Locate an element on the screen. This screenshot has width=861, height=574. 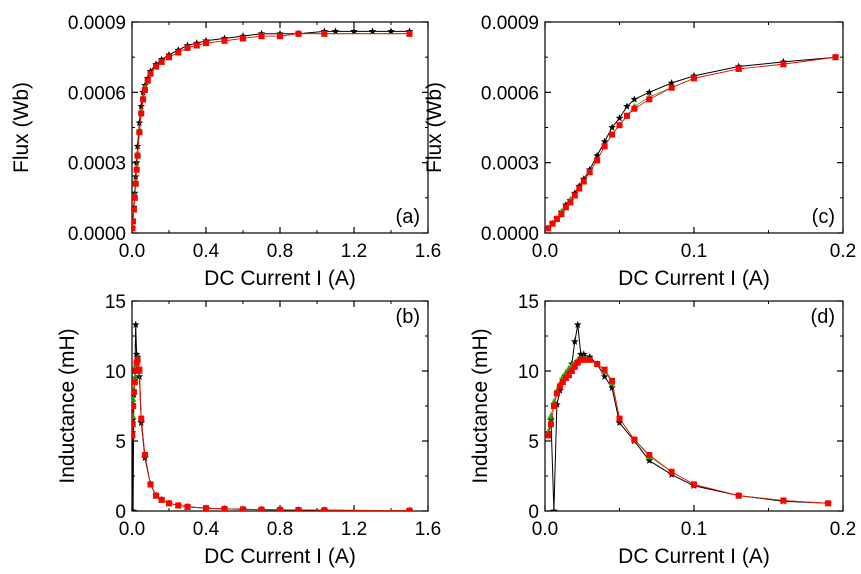
x-tick-label: 1.2 is located at coordinates (354, 529).